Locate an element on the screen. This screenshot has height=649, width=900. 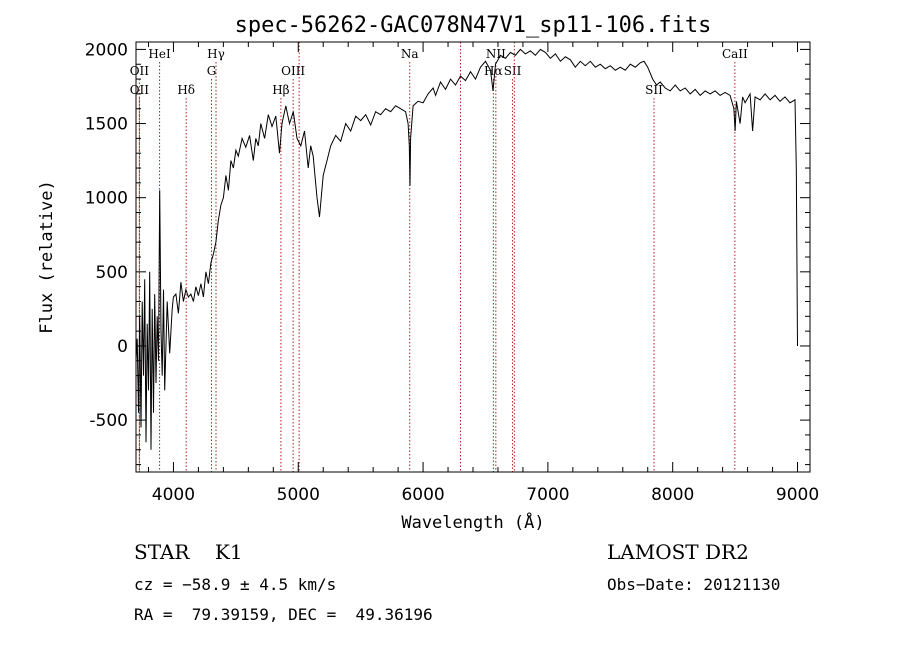
spectral-line-label: Hγ is located at coordinates (216, 54).